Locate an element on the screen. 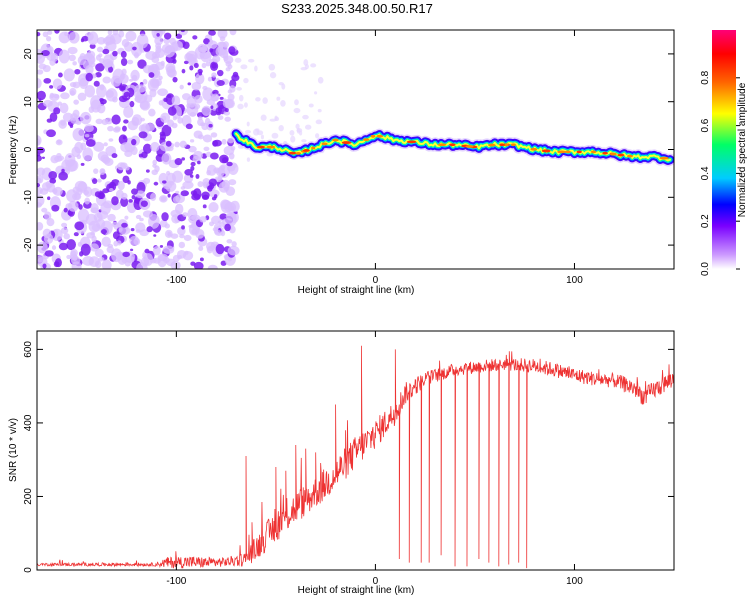  spectrogram-y-axis-title: Frequency (Hz) is located at coordinates (13, 150).